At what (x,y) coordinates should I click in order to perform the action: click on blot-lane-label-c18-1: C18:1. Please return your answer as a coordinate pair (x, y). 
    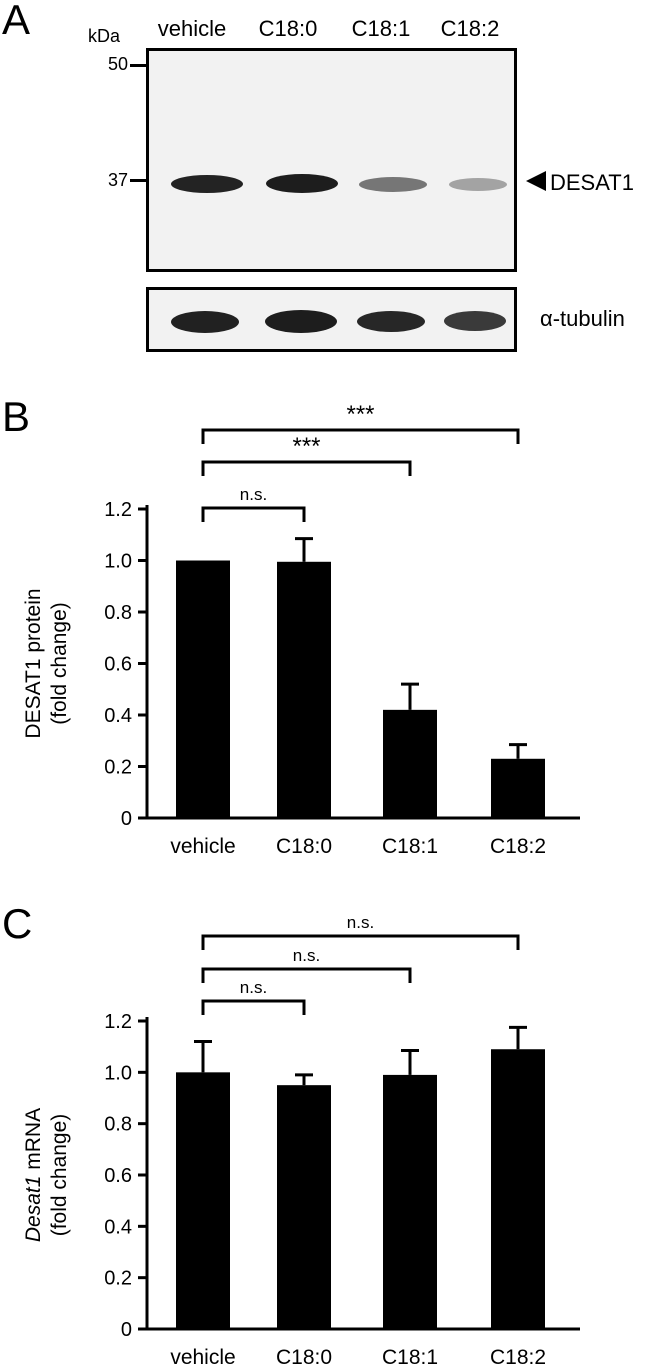
    Looking at the image, I should click on (381, 28).